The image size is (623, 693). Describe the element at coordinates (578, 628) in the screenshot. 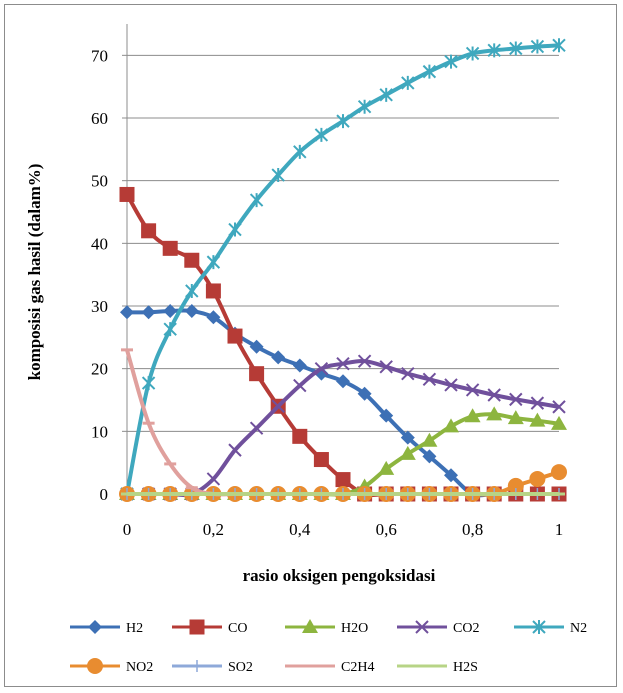

I see `legend-label: N2` at that location.